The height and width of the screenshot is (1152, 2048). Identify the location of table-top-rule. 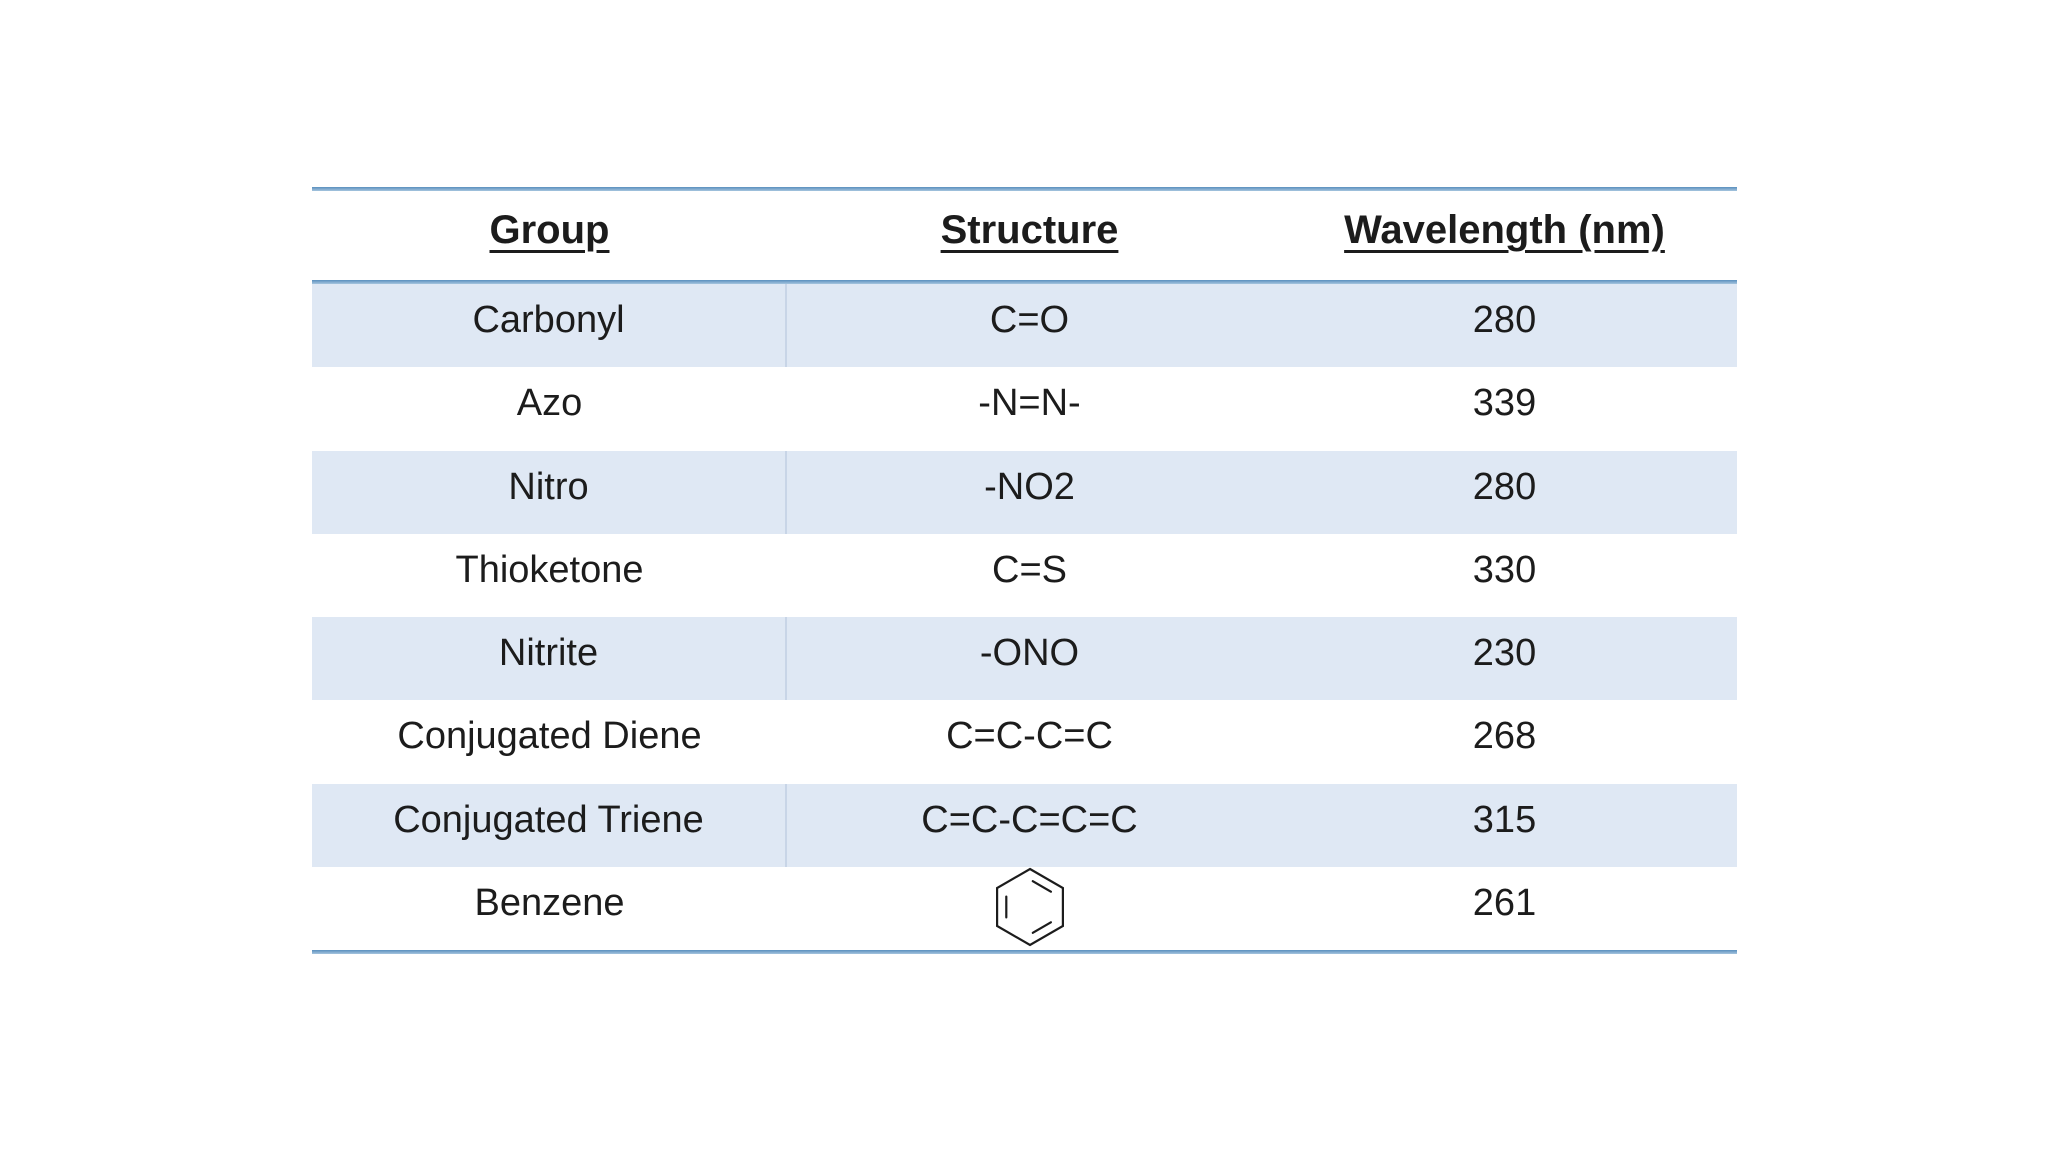
(1024, 189).